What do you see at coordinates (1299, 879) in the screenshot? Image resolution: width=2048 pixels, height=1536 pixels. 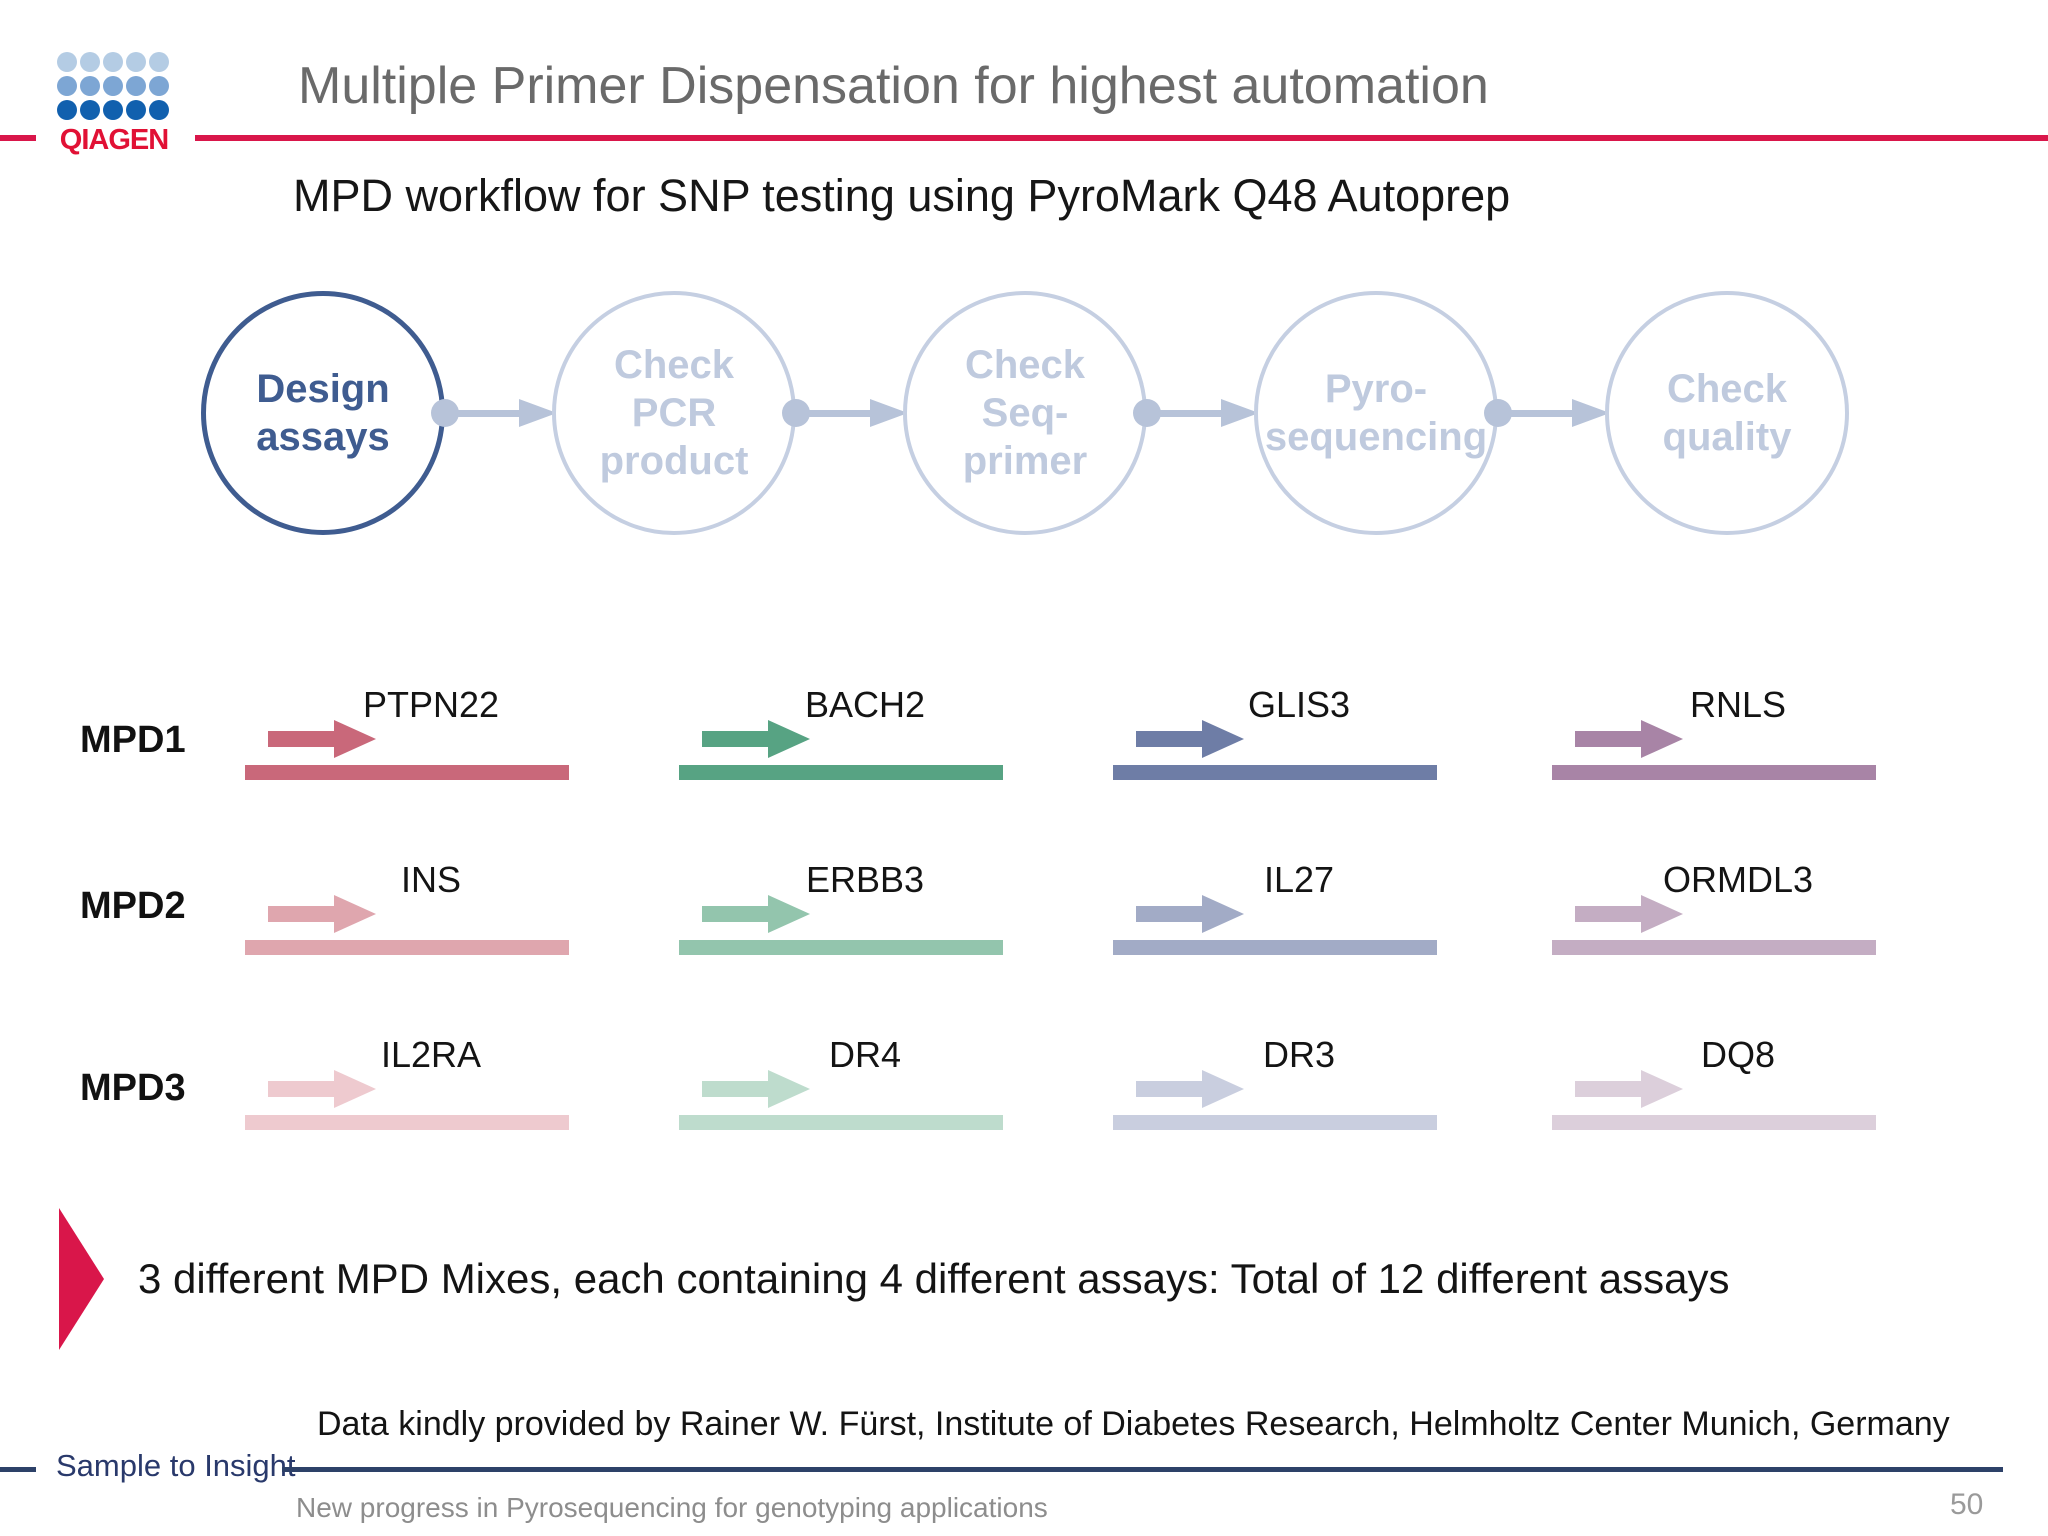 I see `gene-name-label: IL27` at bounding box center [1299, 879].